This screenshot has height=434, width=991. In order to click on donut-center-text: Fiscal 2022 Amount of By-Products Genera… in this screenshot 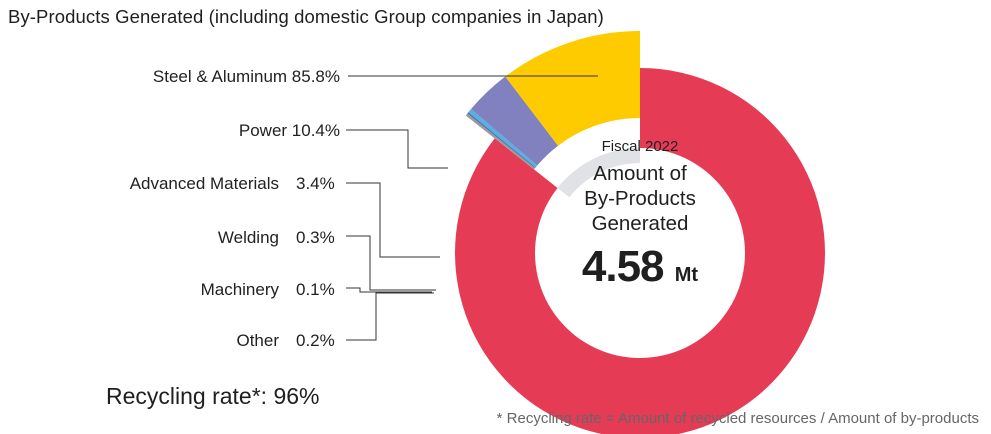, I will do `click(640, 220)`.